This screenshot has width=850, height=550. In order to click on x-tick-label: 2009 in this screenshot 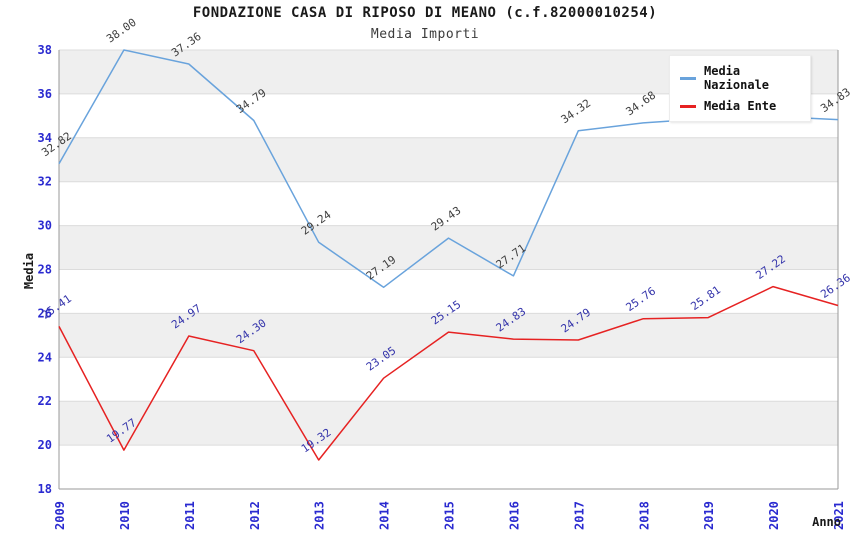, I will do `click(60, 515)`.